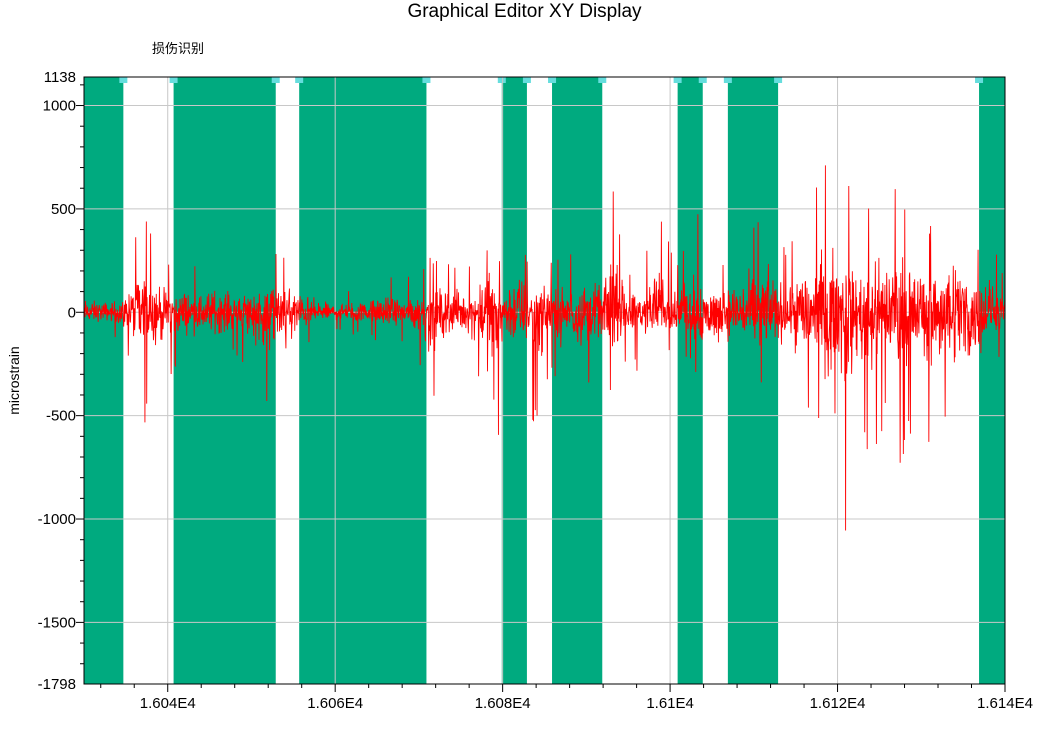 The height and width of the screenshot is (750, 1049). Describe the element at coordinates (57, 684) in the screenshot. I see `y-tick-label: -1798` at that location.